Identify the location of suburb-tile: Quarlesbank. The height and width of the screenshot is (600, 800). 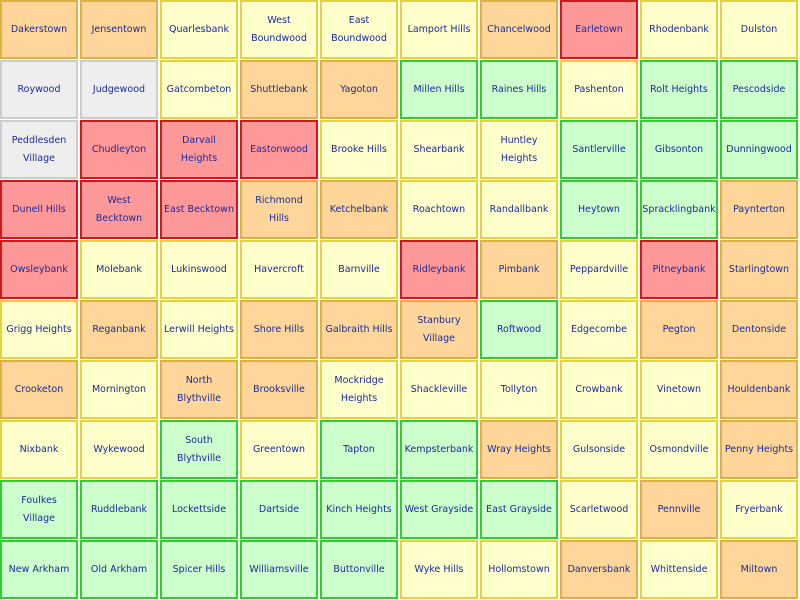
(199, 29).